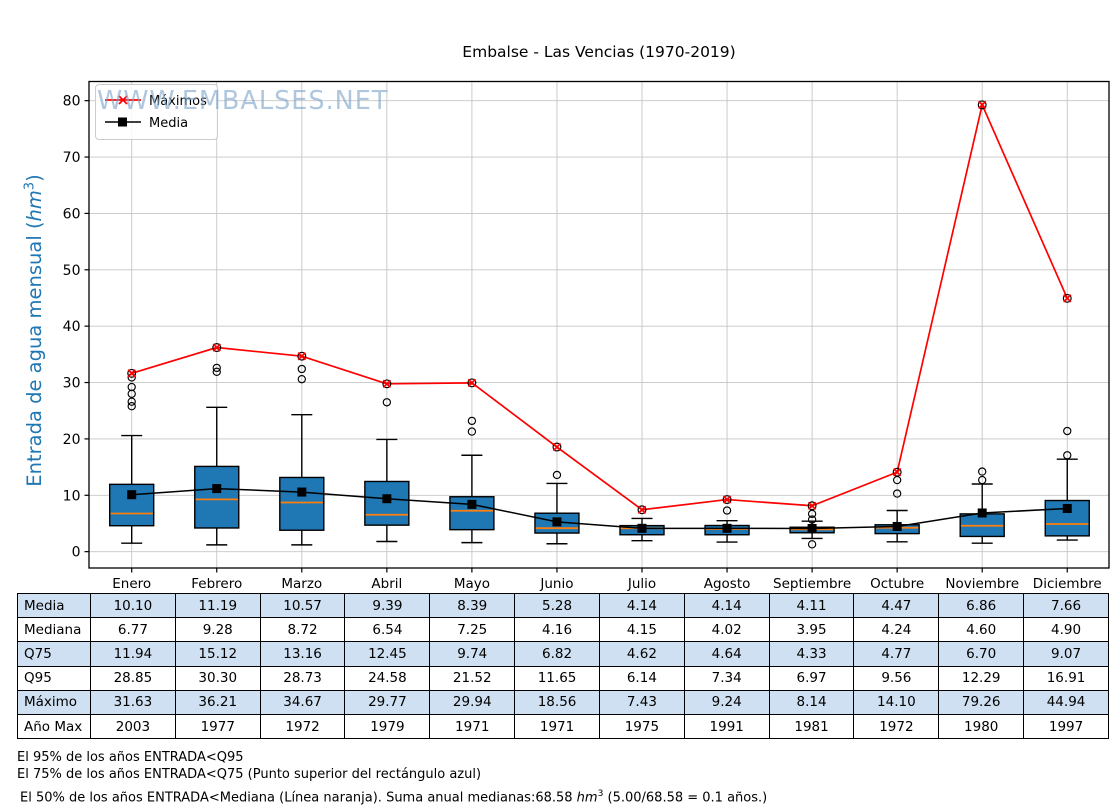  Describe the element at coordinates (1066, 702) in the screenshot. I see `table-cell: 44.94` at that location.